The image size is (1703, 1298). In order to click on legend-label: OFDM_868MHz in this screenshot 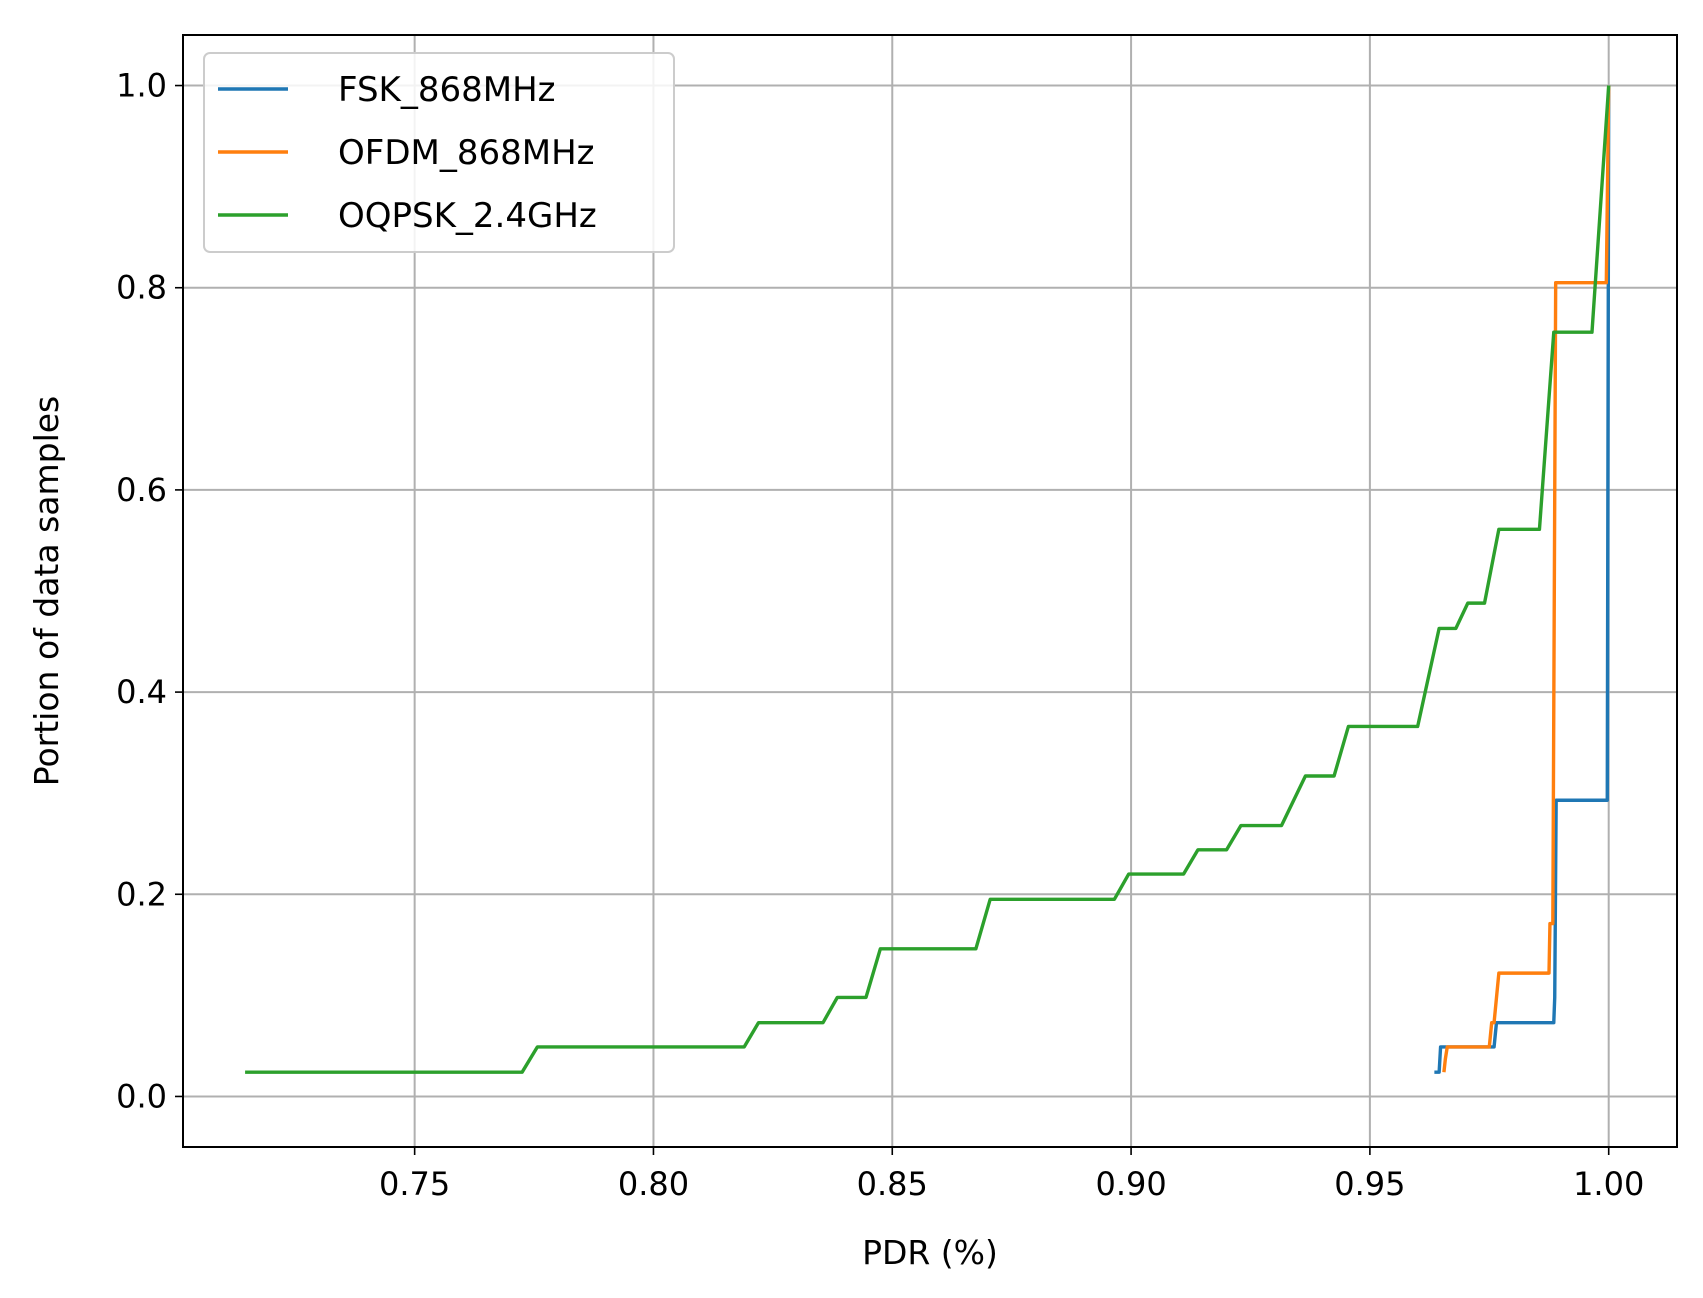, I will do `click(466, 153)`.